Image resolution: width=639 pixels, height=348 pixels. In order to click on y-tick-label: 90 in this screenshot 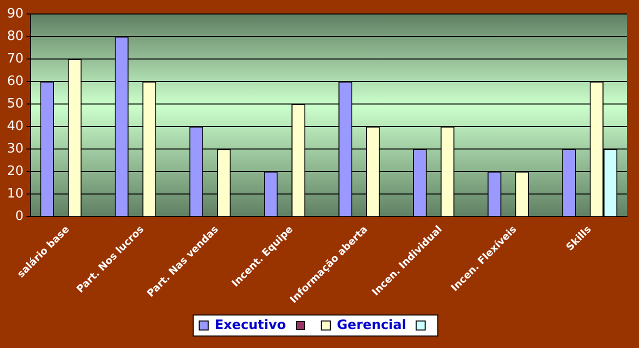, I will do `click(15, 14)`.